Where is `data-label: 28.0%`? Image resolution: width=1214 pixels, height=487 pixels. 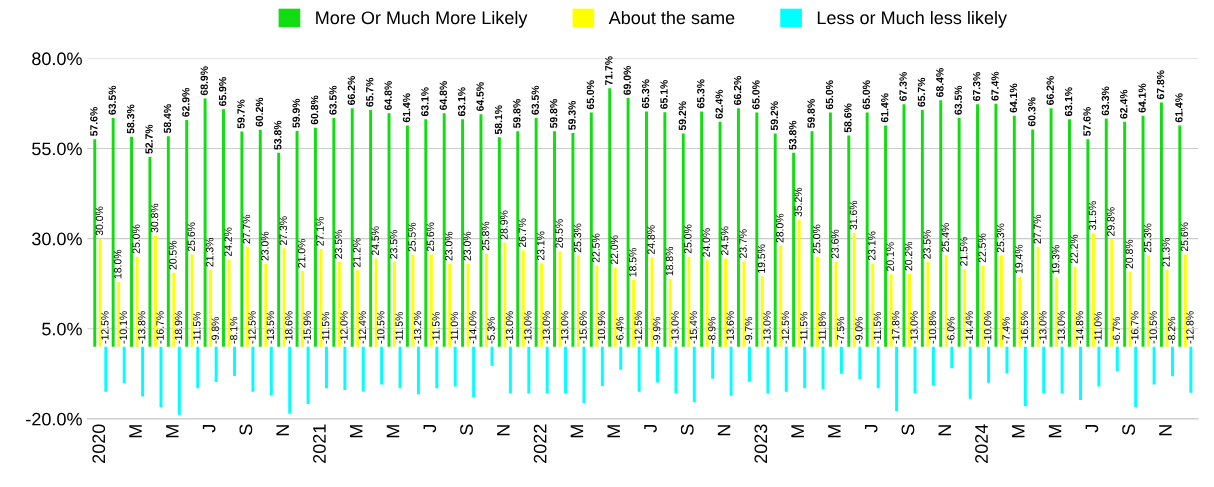
data-label: 28.0% is located at coordinates (780, 228).